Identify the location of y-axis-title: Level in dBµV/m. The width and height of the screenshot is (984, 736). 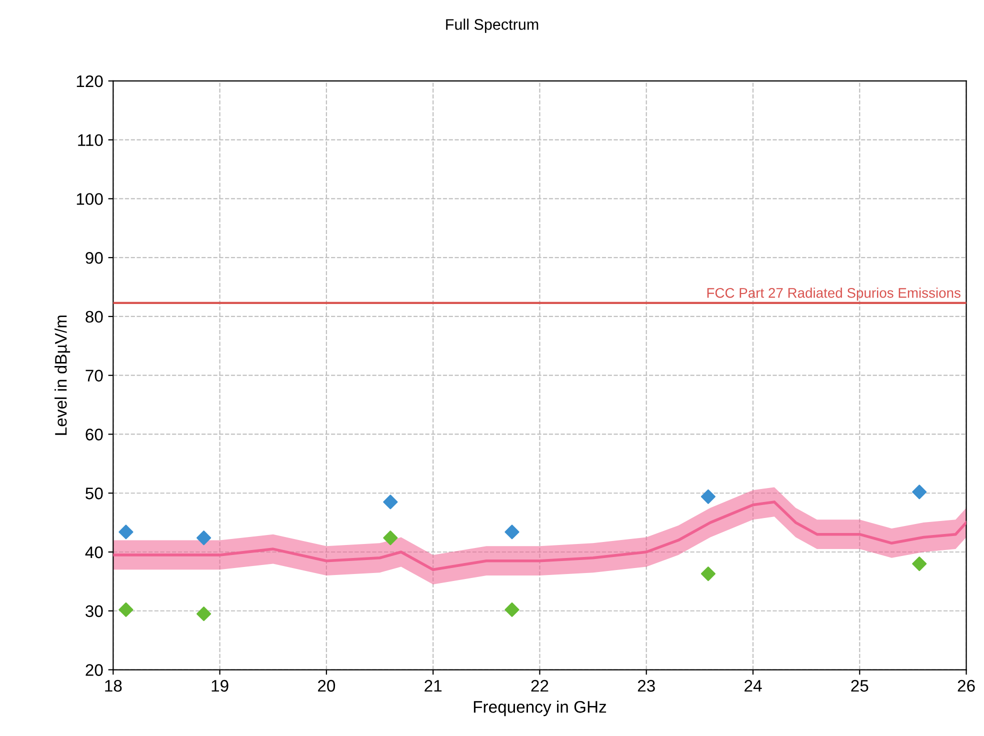
(62, 375).